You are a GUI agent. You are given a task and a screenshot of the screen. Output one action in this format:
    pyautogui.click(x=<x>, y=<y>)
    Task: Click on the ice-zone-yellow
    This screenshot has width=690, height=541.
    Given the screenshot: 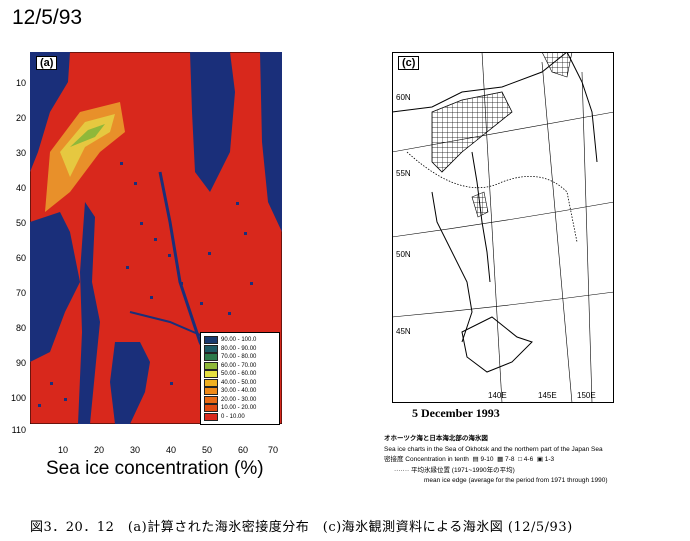 What is the action you would take?
    pyautogui.click(x=87, y=145)
    